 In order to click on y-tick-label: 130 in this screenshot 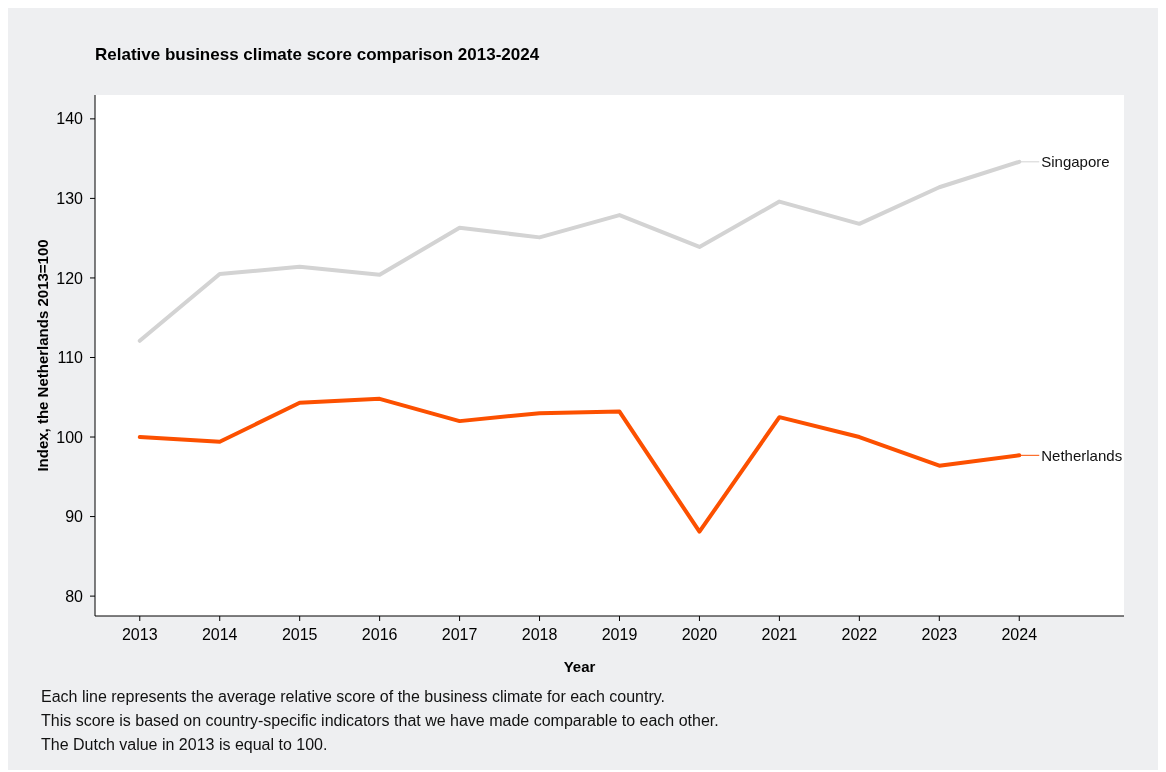, I will do `click(70, 198)`.